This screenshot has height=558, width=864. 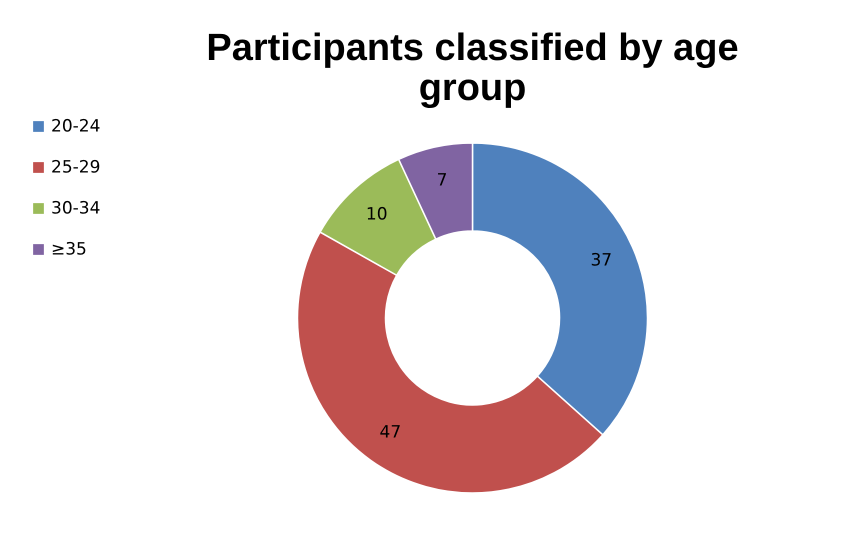 I want to click on legend-label: 25-29, so click(x=75, y=168).